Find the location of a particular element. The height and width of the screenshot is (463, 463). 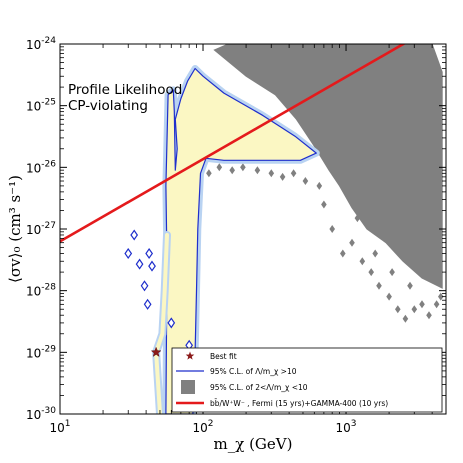

y-tick-label-5: 10-25 is located at coordinates (41, 106).